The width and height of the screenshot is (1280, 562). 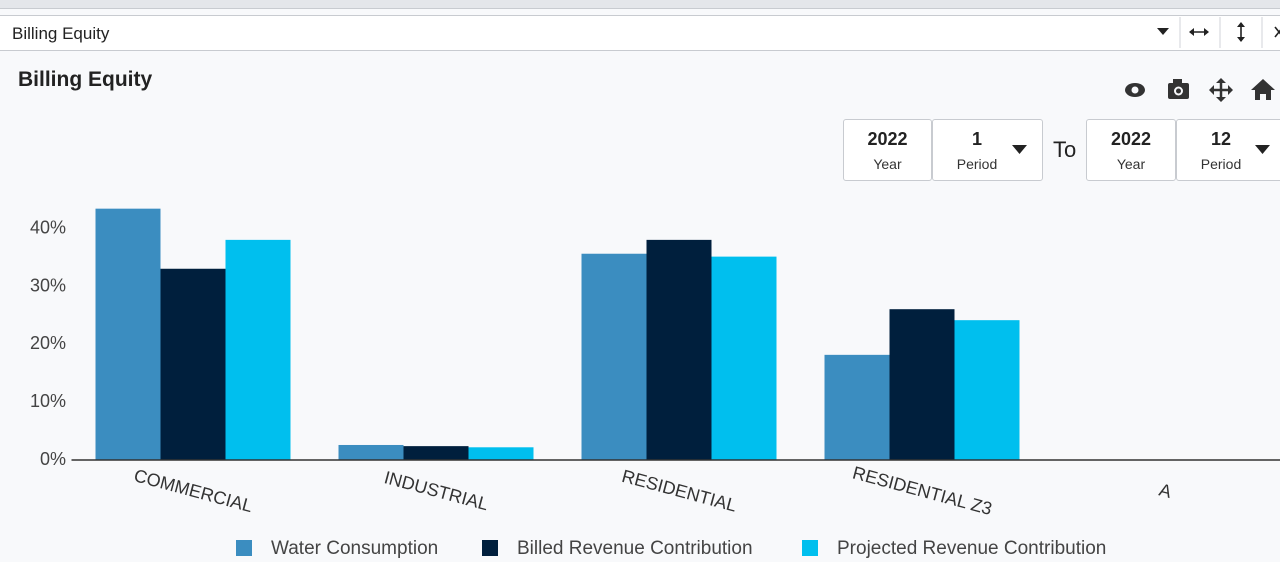 I want to click on camera-icon, so click(x=1178, y=89).